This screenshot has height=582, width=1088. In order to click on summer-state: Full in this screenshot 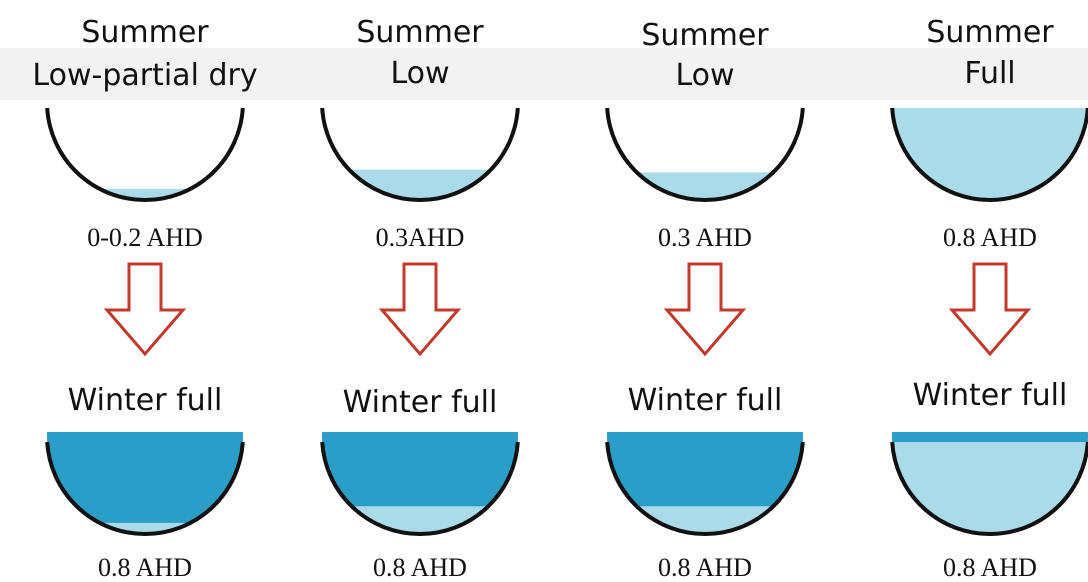, I will do `click(989, 73)`.